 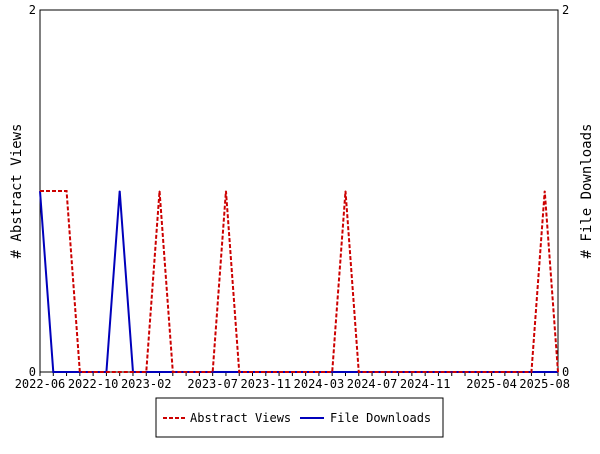 I want to click on legend-label-abstract-views: Abstract Views, so click(x=240, y=418).